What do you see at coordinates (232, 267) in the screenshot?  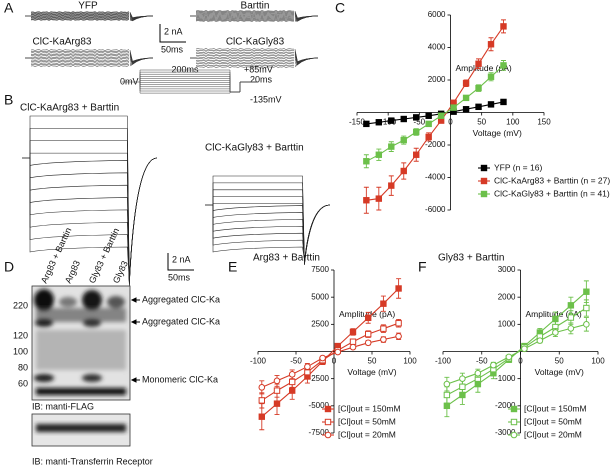 I see `panel-letter: E` at bounding box center [232, 267].